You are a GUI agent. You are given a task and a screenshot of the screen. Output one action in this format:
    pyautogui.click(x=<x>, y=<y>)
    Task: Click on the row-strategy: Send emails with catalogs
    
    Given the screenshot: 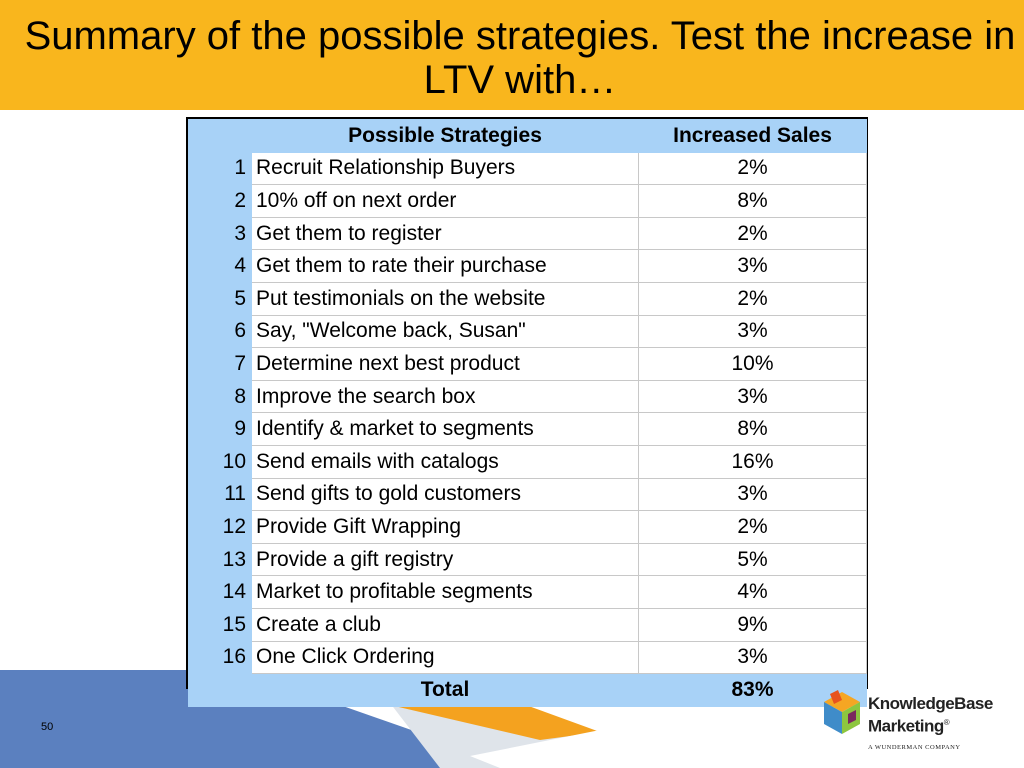 What is the action you would take?
    pyautogui.click(x=445, y=461)
    